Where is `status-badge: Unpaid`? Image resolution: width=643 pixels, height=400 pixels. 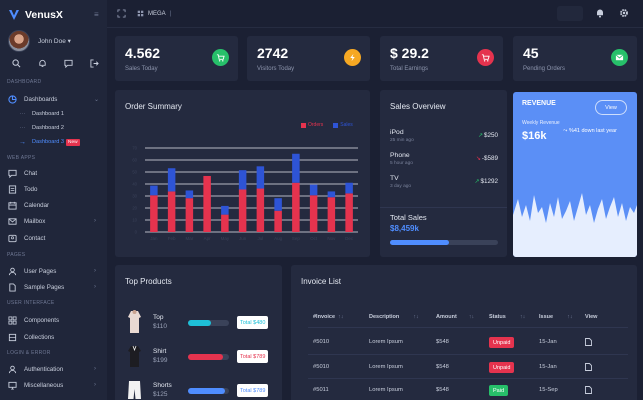 status-badge: Unpaid is located at coordinates (502, 342).